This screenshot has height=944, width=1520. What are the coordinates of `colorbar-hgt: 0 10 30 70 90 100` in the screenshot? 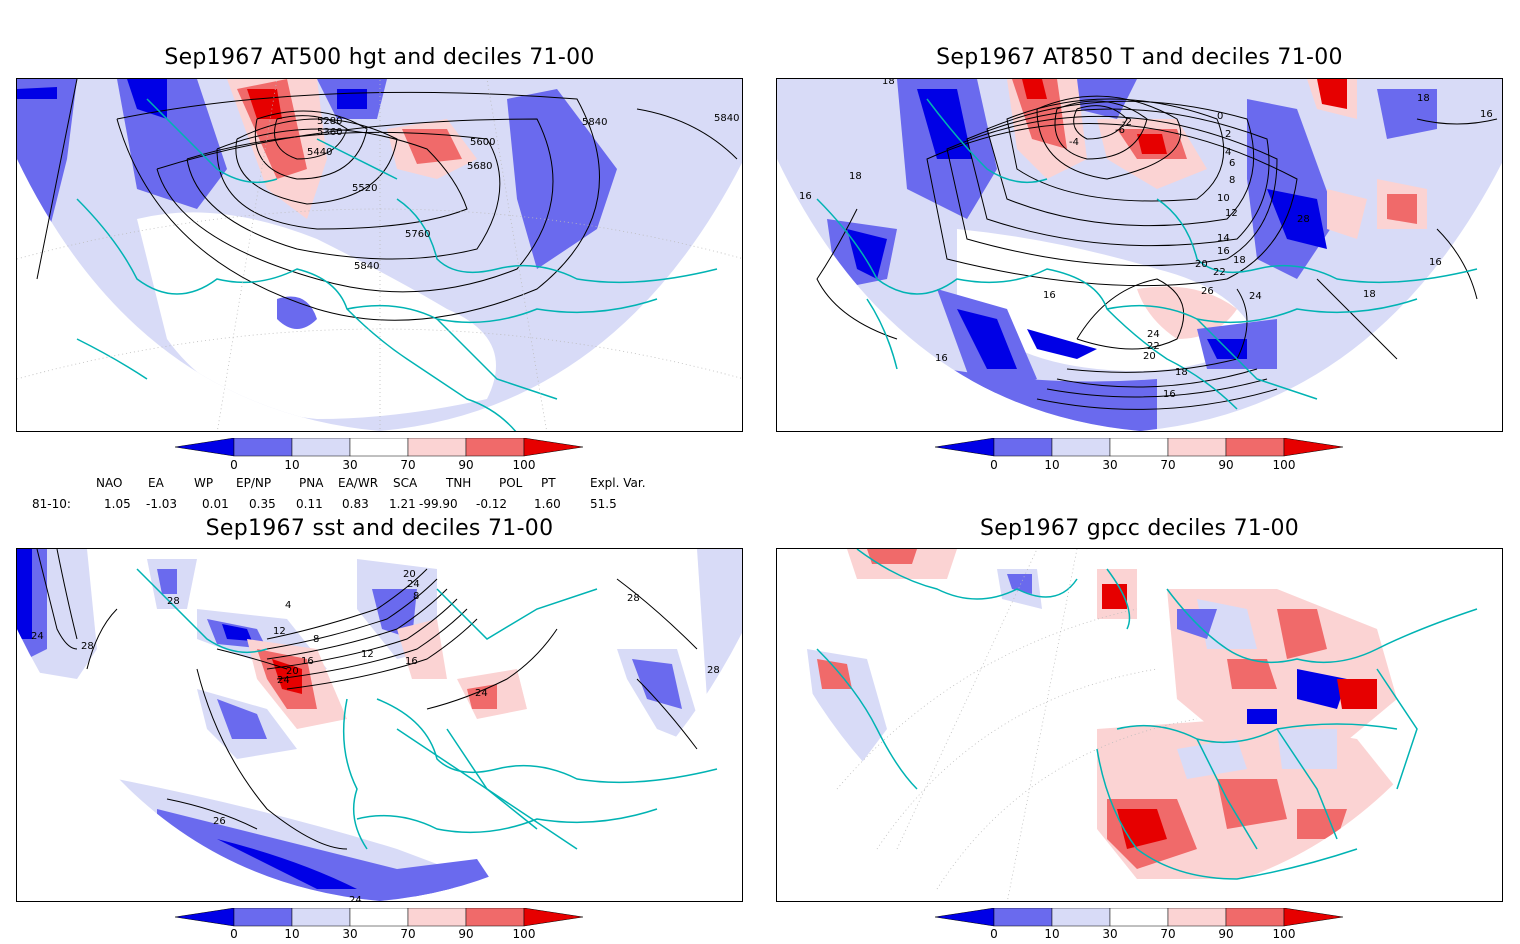 It's located at (384, 455).